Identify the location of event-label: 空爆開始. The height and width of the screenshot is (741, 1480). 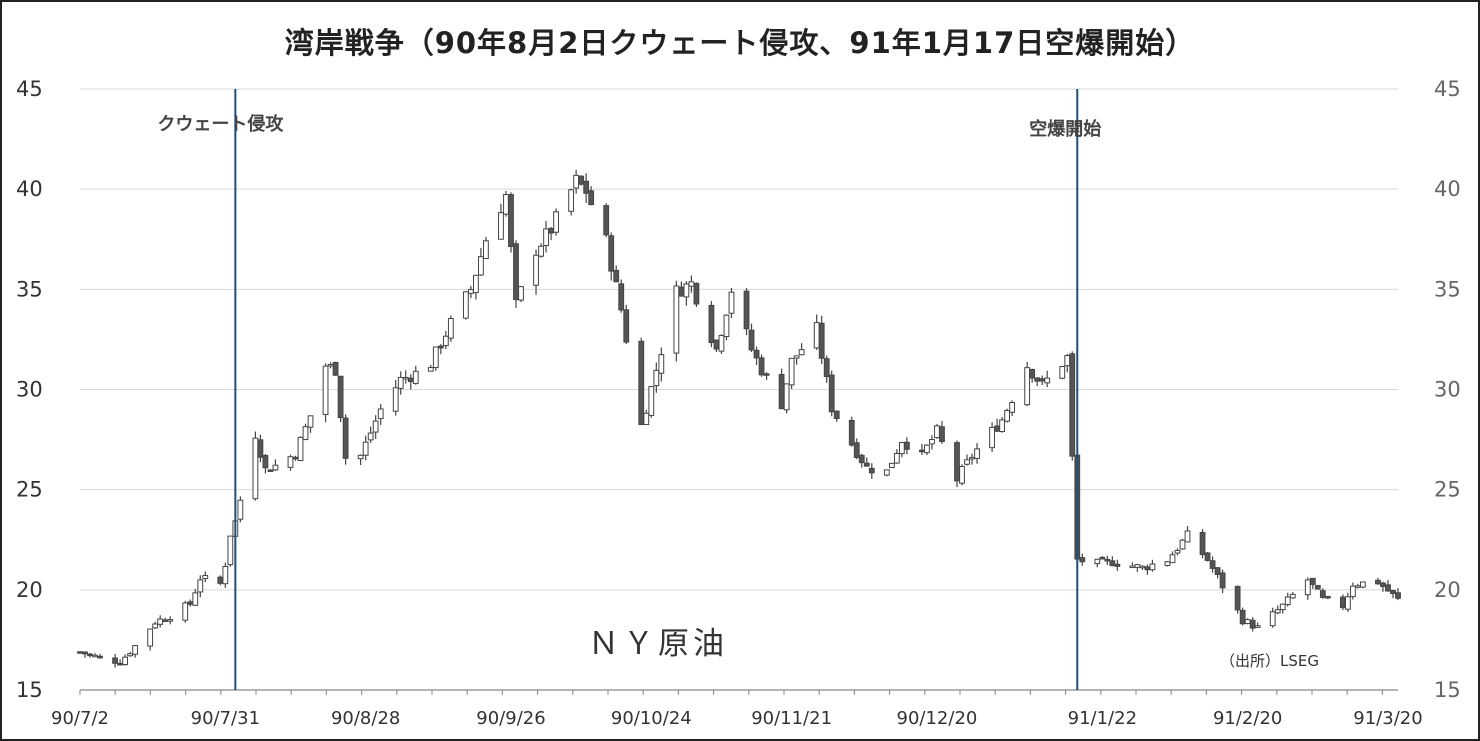
(1065, 129).